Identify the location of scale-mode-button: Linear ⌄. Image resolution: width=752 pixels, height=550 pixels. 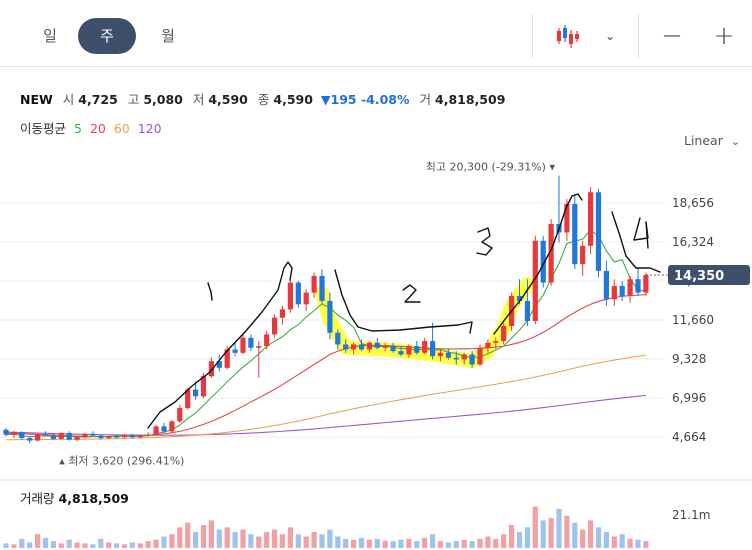
(712, 140).